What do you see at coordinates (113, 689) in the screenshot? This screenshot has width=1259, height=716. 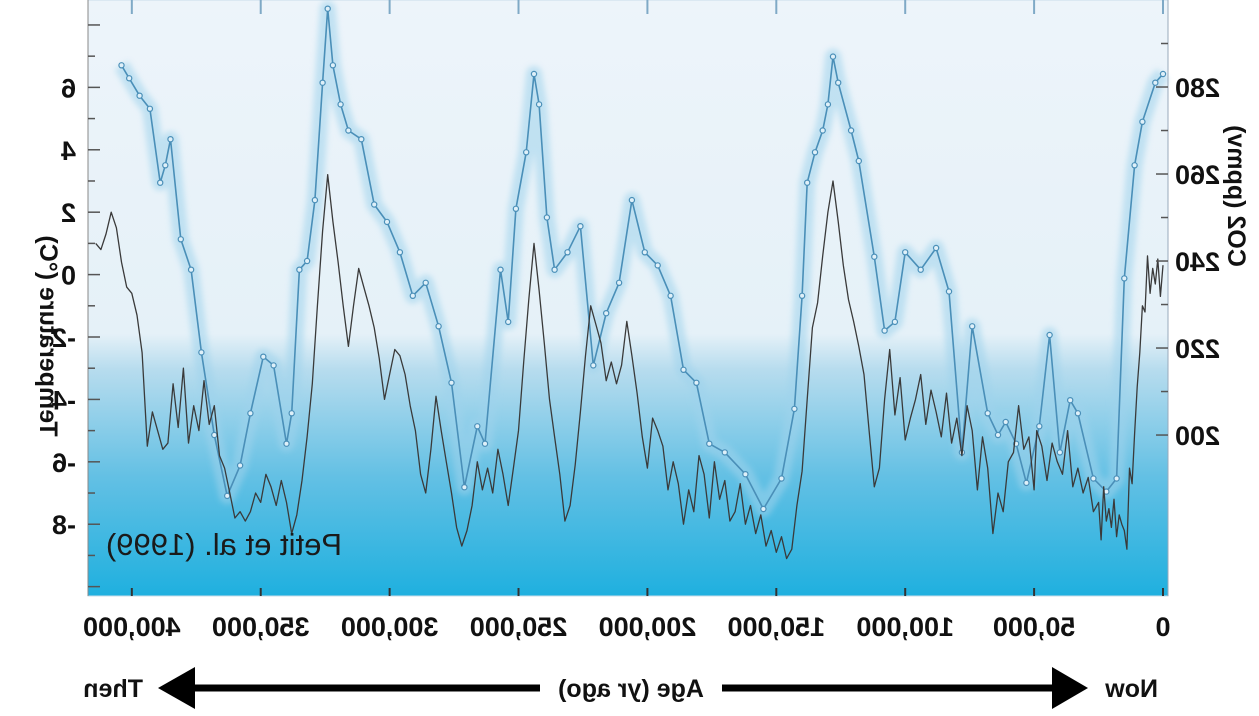 I see `then-label: Then` at bounding box center [113, 689].